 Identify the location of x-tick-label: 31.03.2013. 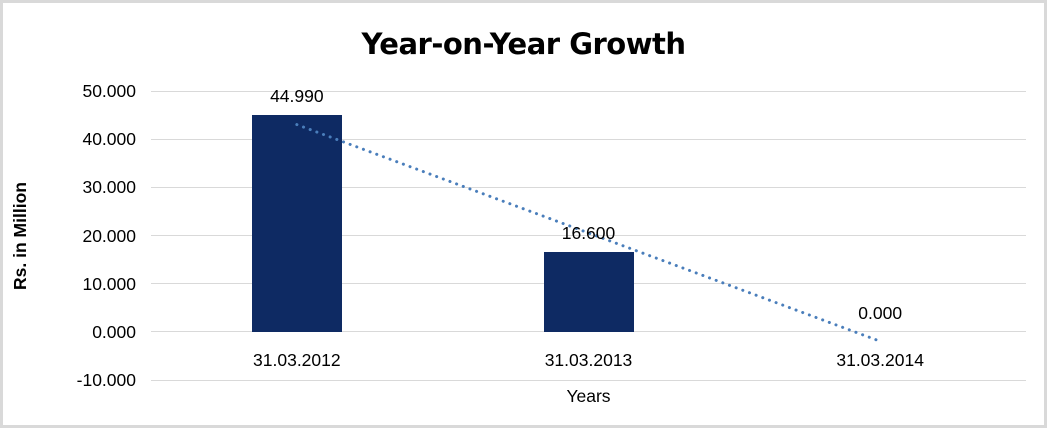
(588, 359).